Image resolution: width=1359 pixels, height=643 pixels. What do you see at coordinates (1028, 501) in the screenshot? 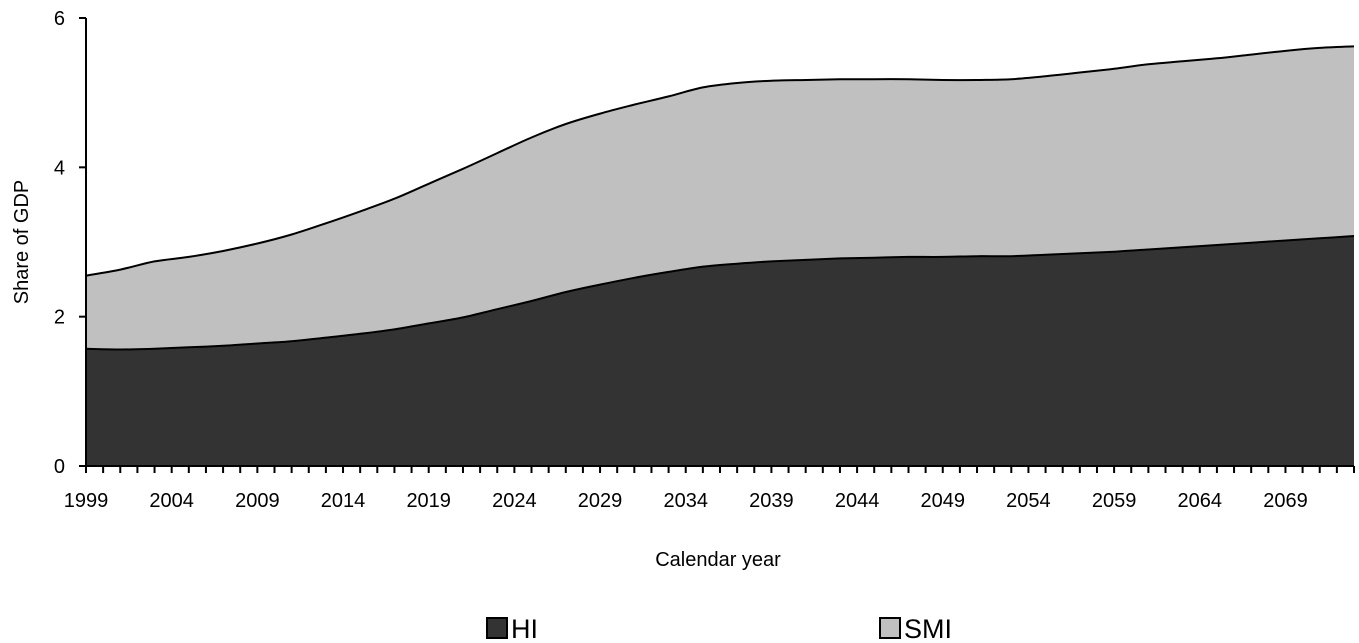
I see `x-tick-label: 2054` at bounding box center [1028, 501].